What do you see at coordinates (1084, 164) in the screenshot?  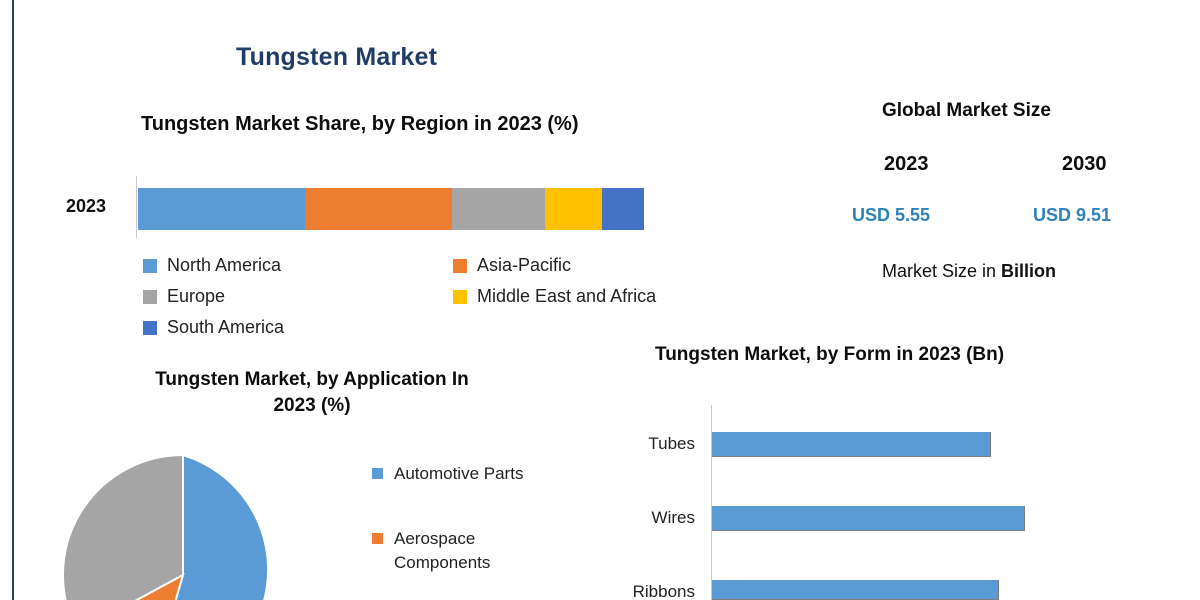 I see `global-market-size-year-right: 2030` at bounding box center [1084, 164].